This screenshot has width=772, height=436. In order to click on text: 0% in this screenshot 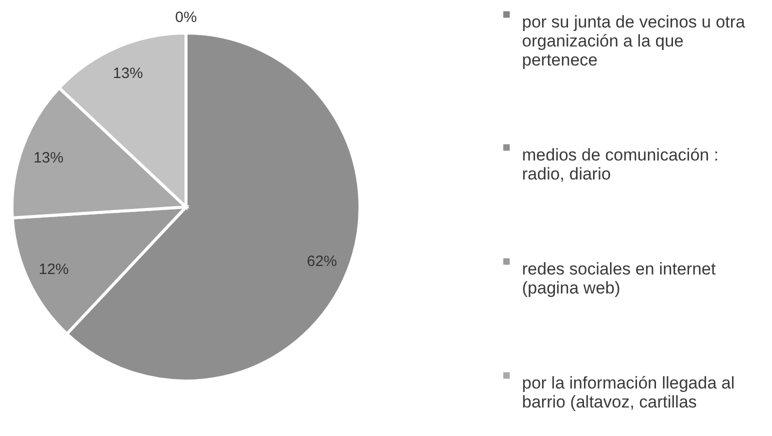, I will do `click(186, 17)`.